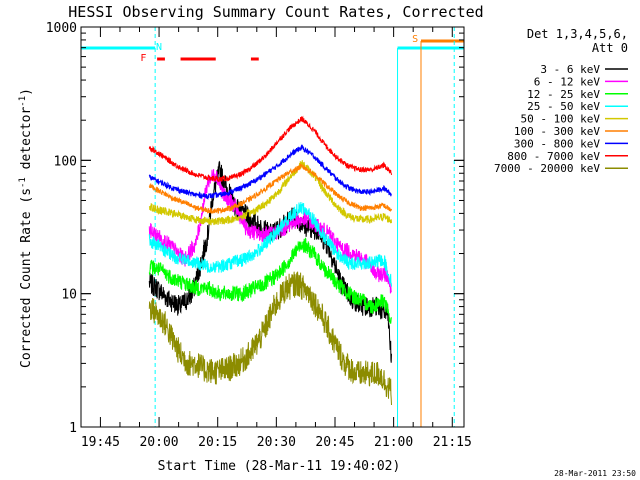 This screenshot has height=480, width=640. I want to click on y-axis-label: Corrected Count Rate (s-1 detector-1), so click(26, 228).